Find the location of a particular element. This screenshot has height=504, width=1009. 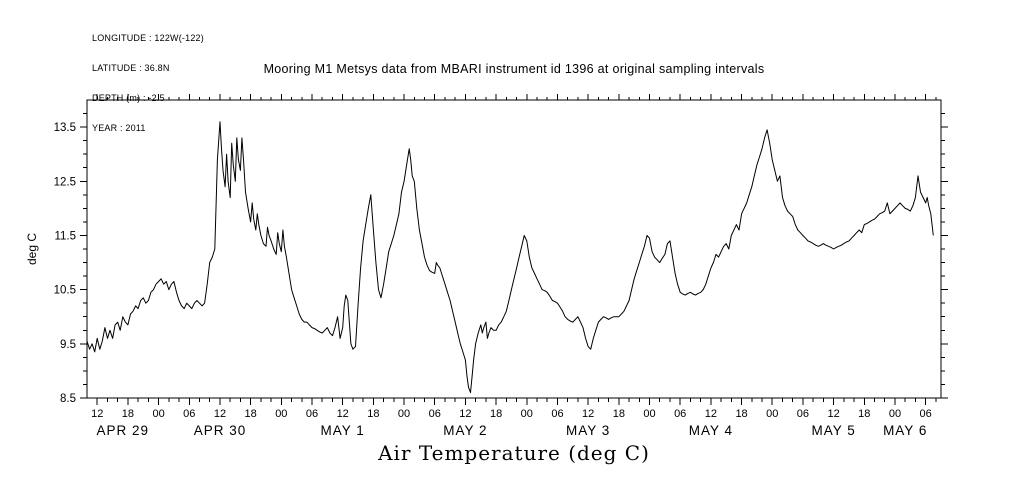

x-date-label: MAY 1 is located at coordinates (343, 430).